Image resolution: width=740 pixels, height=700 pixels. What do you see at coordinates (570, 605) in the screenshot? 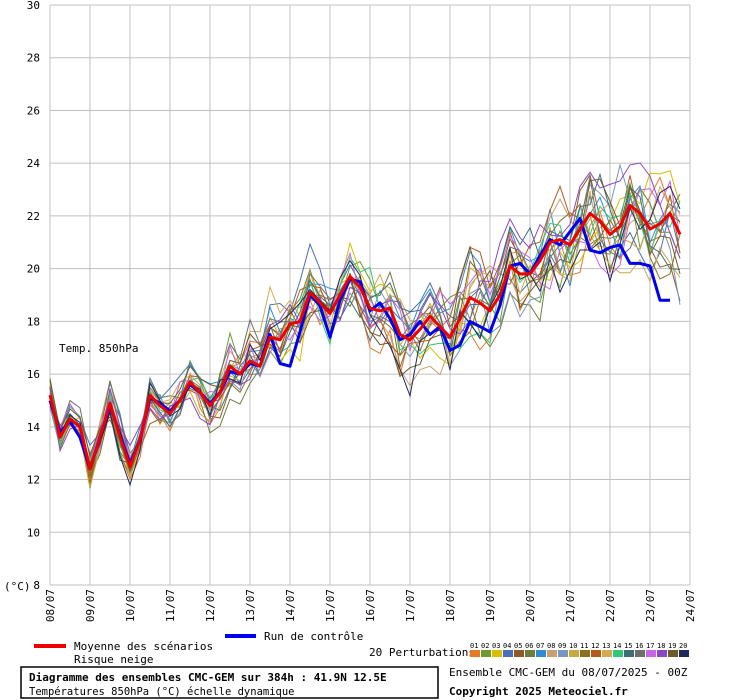
I see `x-tick-label: 21/07` at bounding box center [570, 605].